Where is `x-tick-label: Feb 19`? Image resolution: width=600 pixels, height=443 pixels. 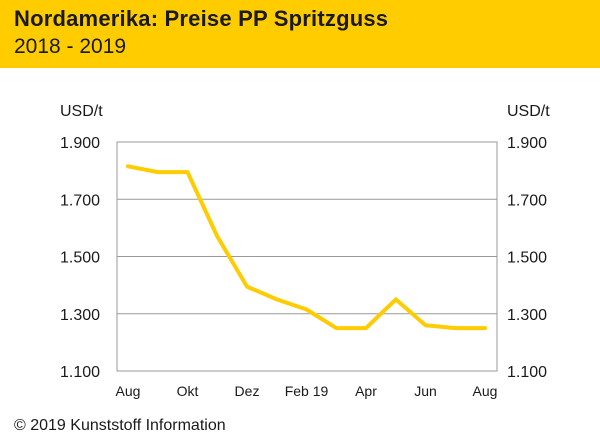
x-tick-label: Feb 19 is located at coordinates (307, 391).